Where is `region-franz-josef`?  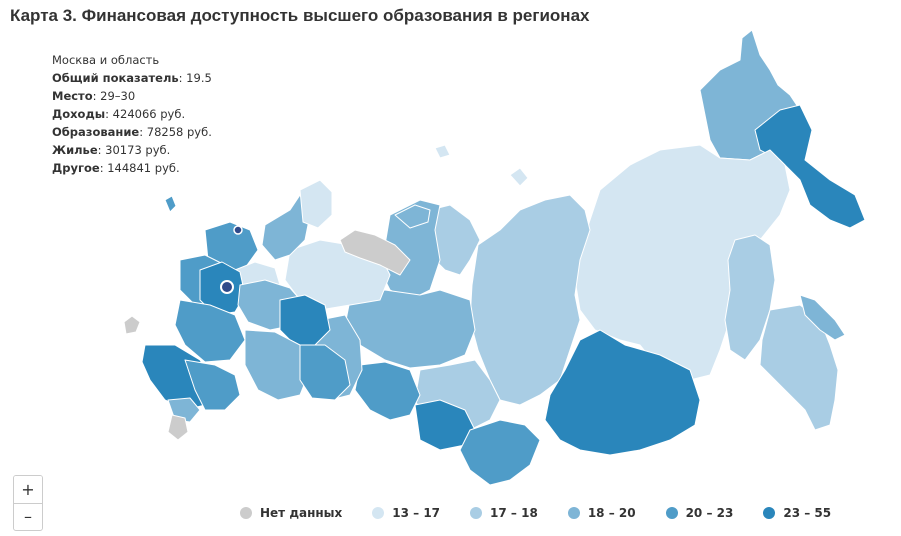 region-franz-josef is located at coordinates (170, 204).